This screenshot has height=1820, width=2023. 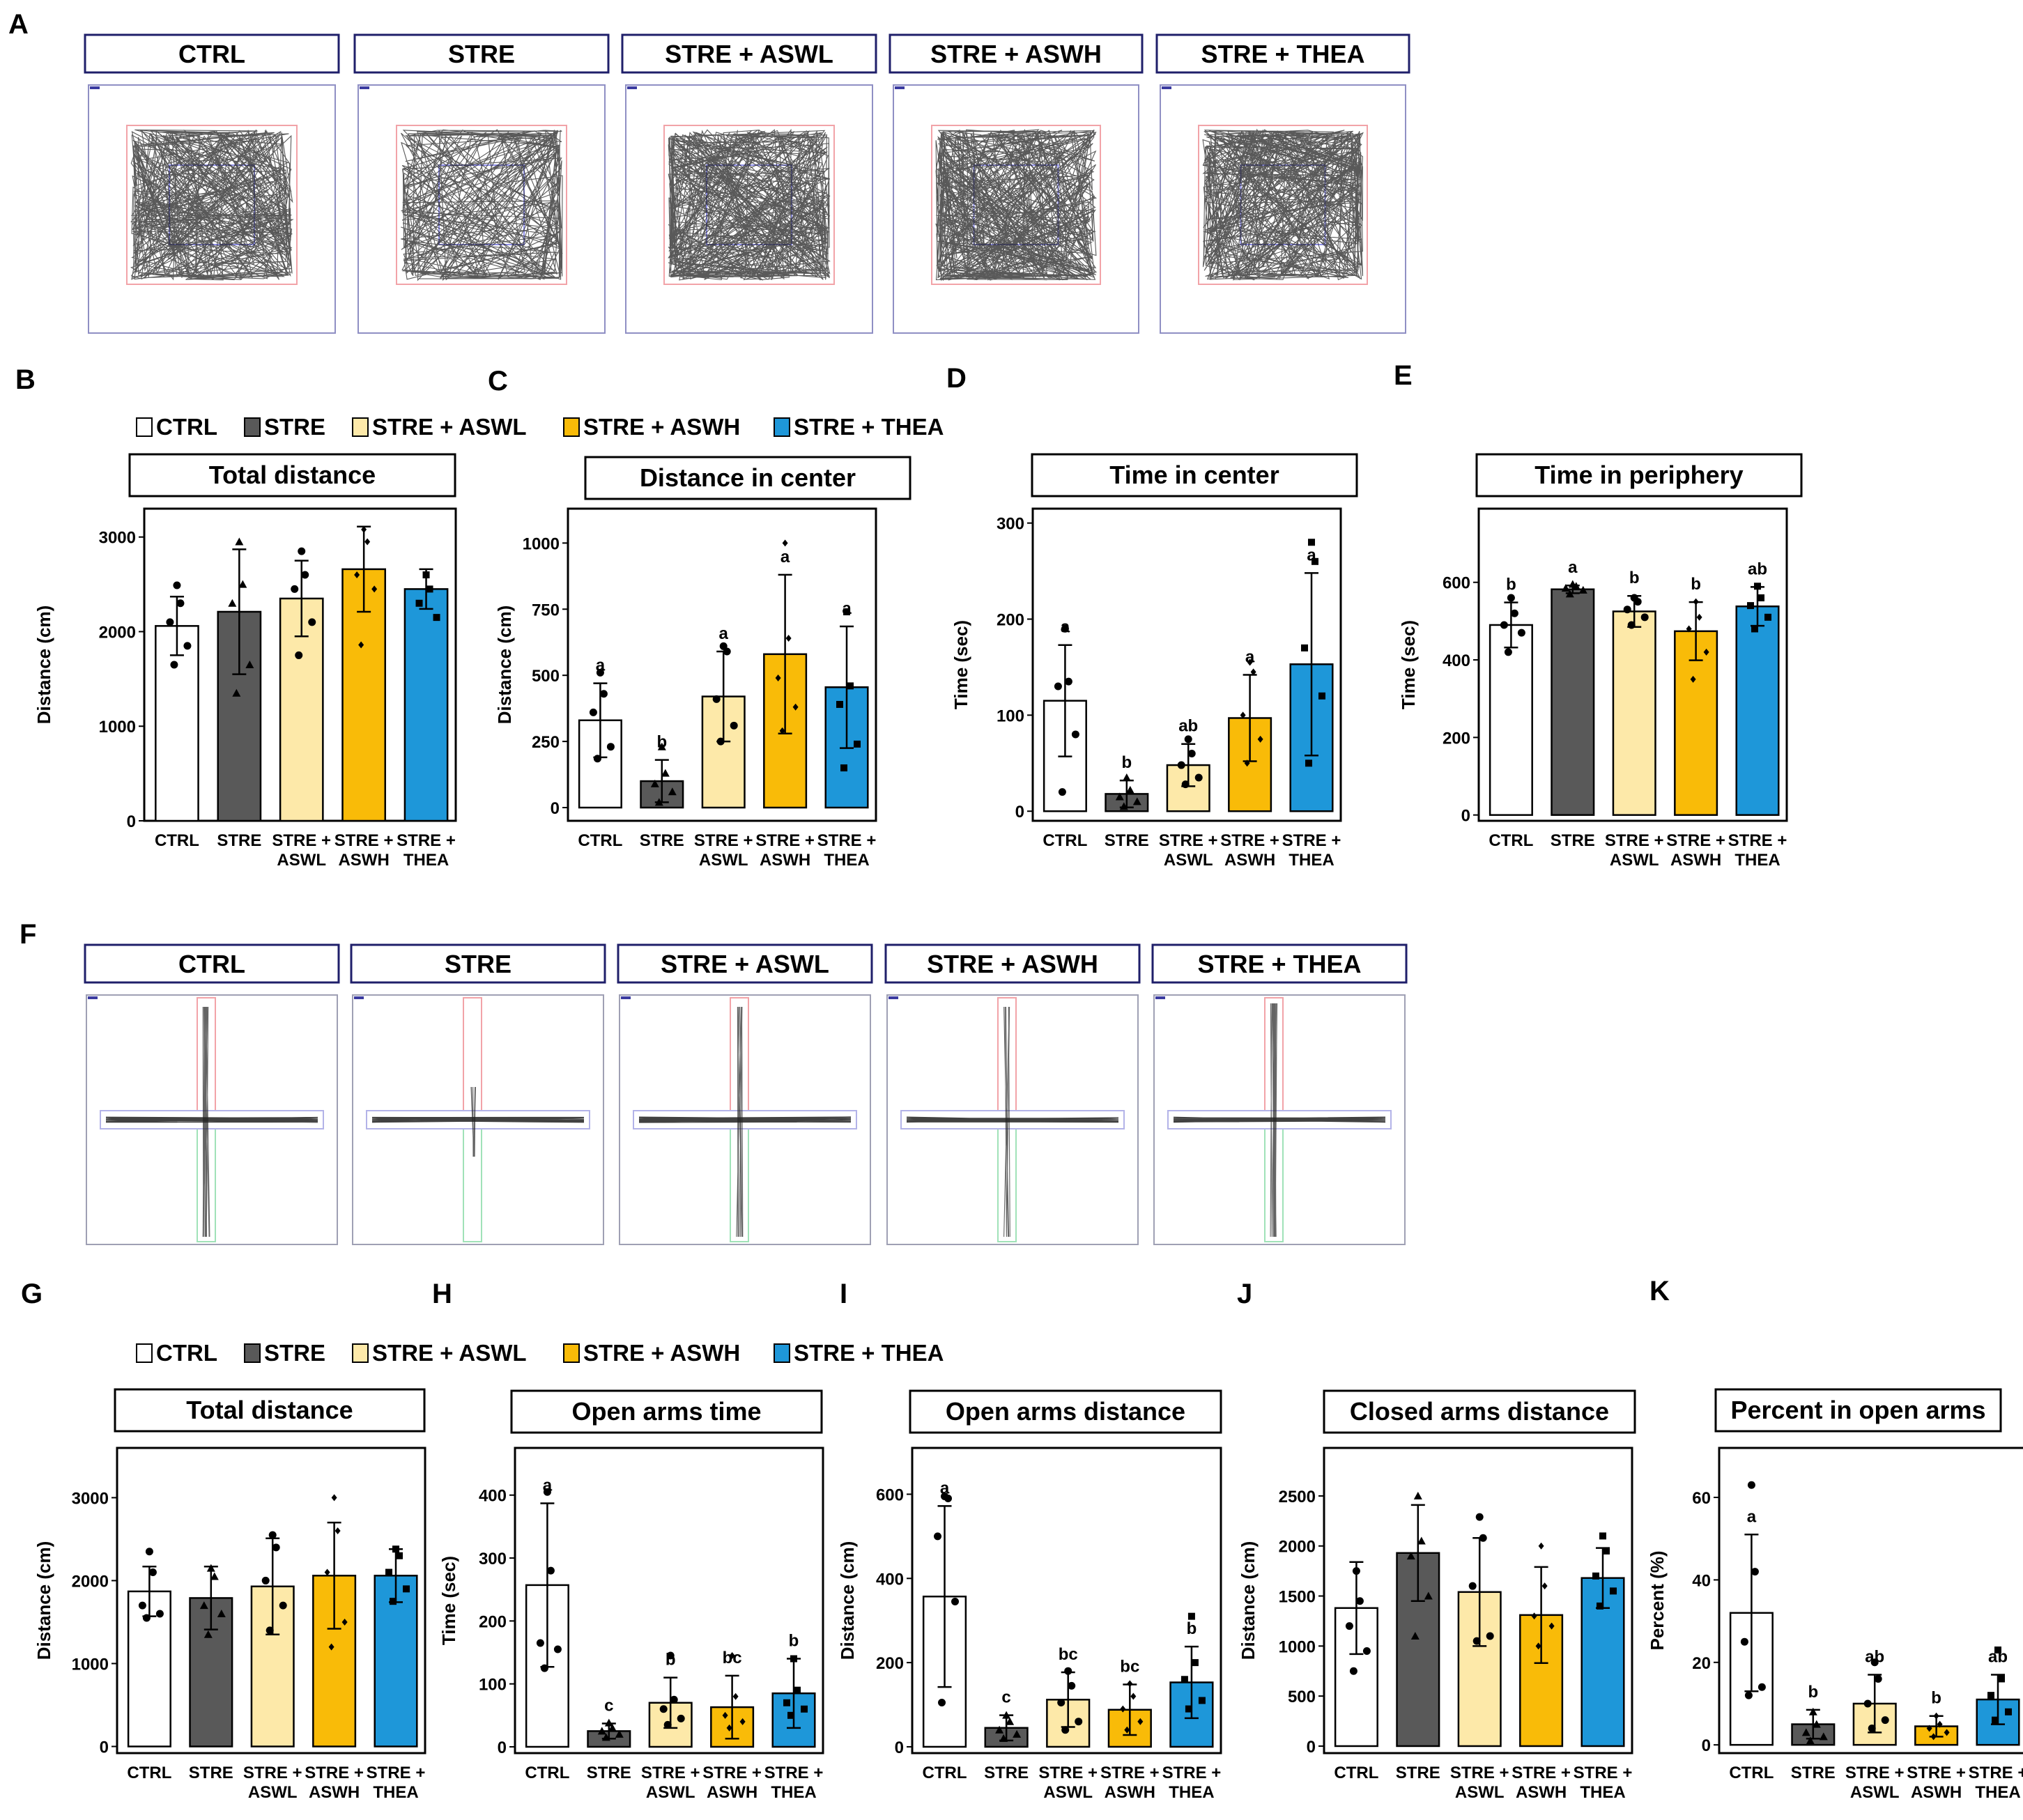 What do you see at coordinates (1659, 1291) in the screenshot?
I see `panel-label-k: K` at bounding box center [1659, 1291].